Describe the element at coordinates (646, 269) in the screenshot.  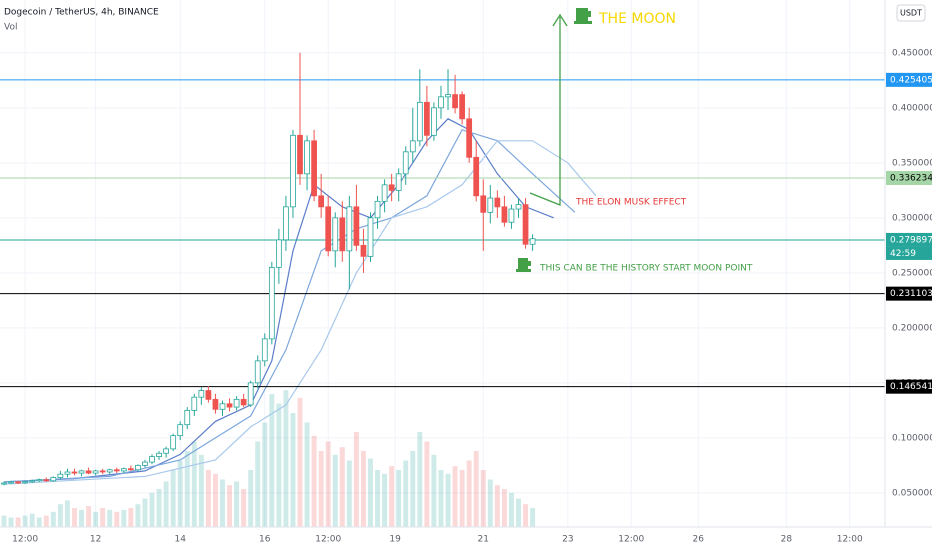
I see `moon-point-annotation: THIS CAN BE THE HISTORY START MOON POINT` at that location.